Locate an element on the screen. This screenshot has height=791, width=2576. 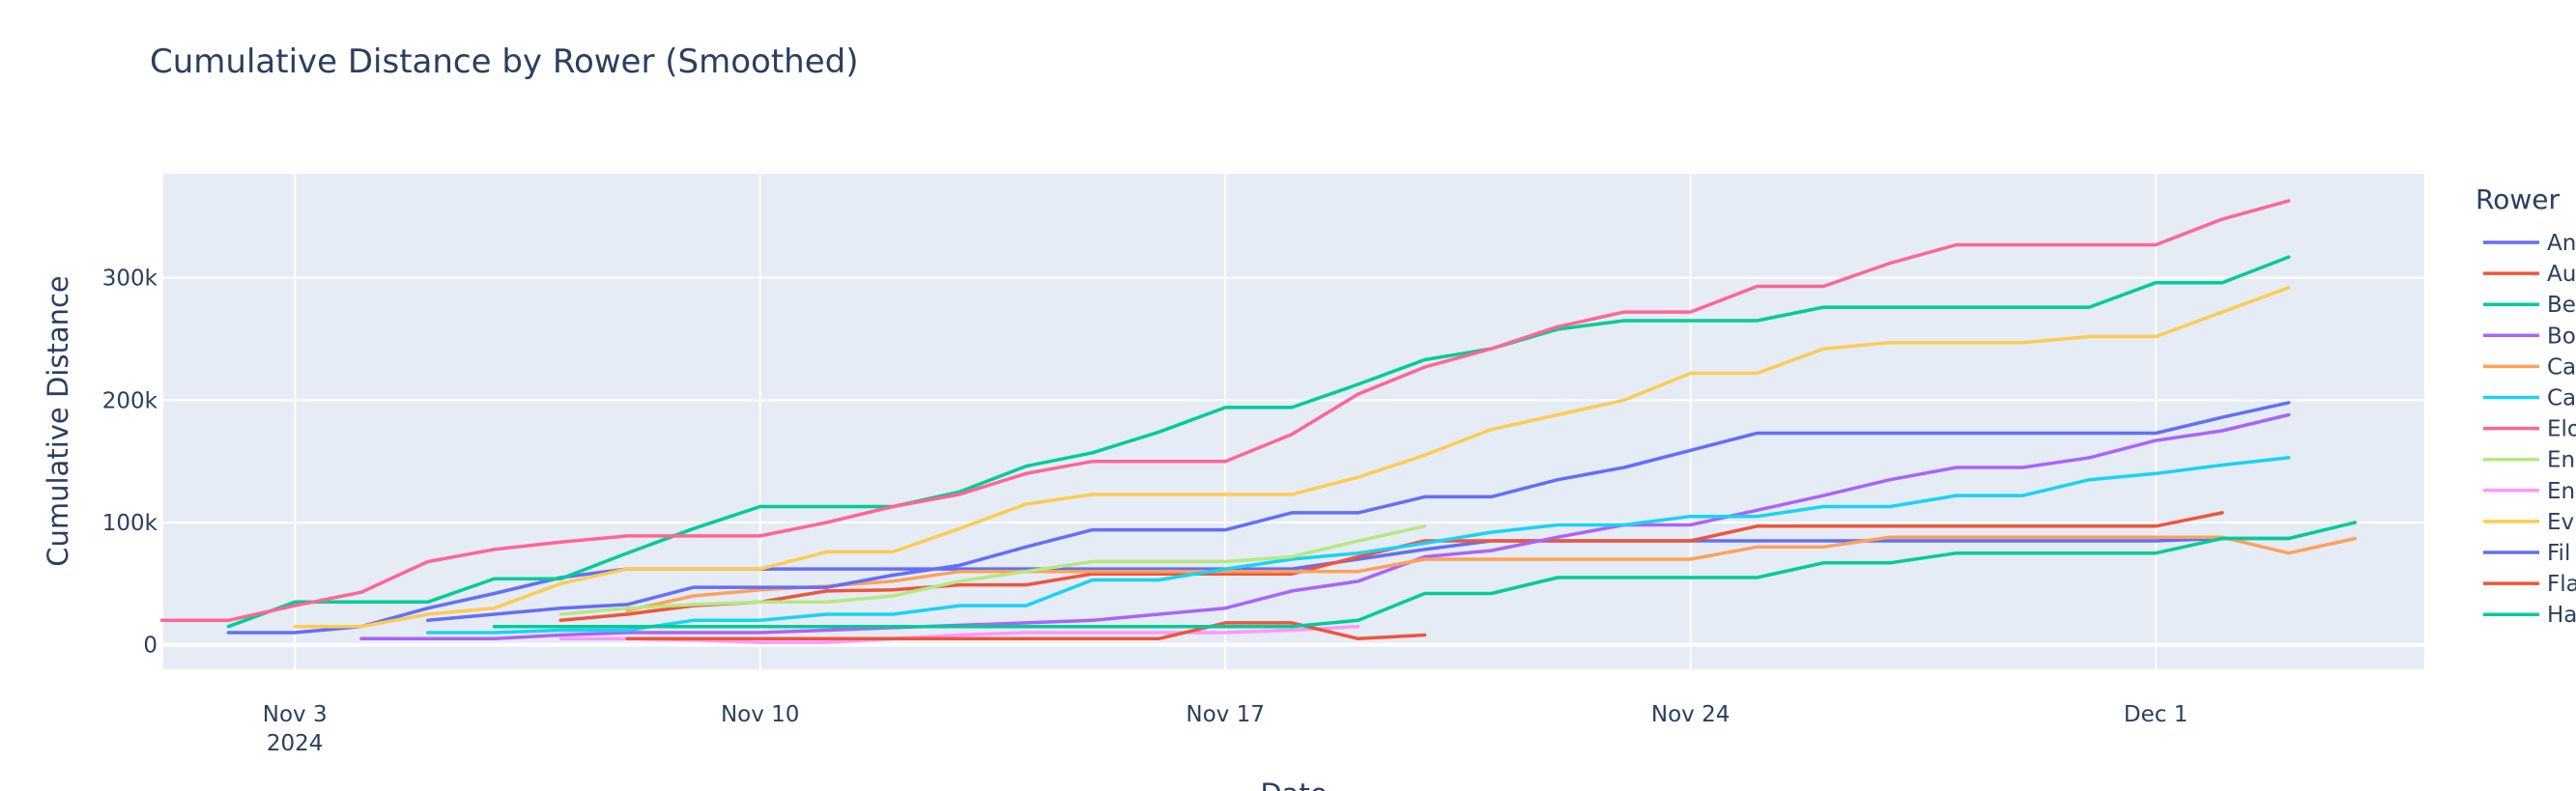
legend-item: Ev is located at coordinates (2529, 522).